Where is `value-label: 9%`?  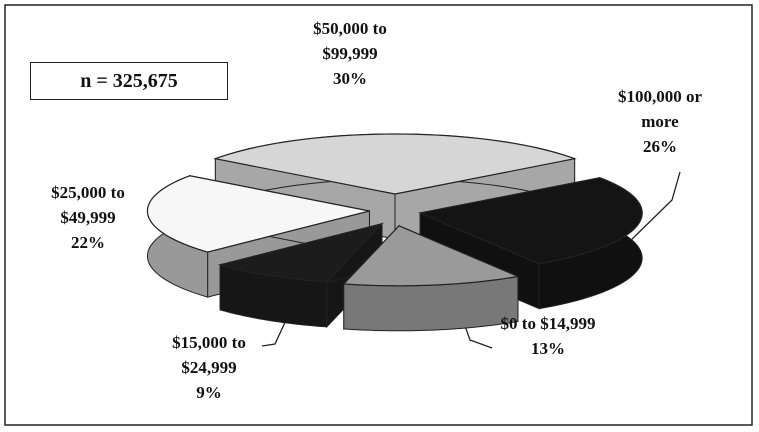
value-label: 9% is located at coordinates (209, 392).